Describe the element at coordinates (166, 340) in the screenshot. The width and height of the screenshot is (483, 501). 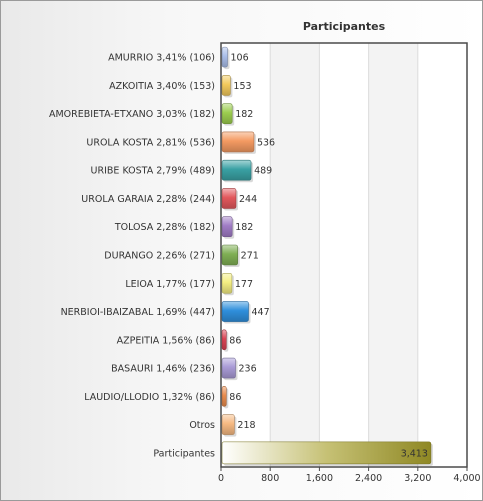
I see `category-label: AZPEITIA 1,56% (86)` at that location.